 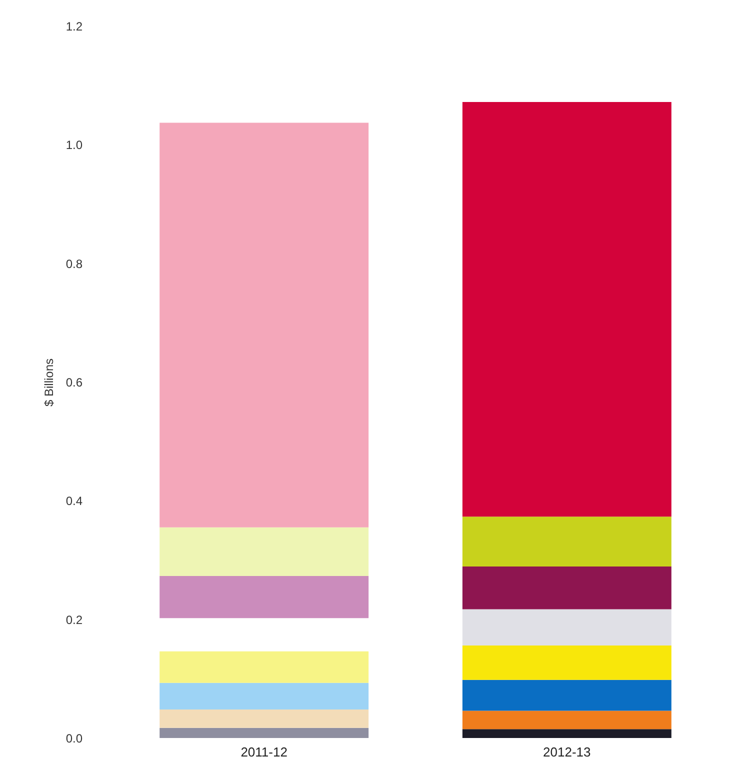 I want to click on x-tick-label: 2011-12, so click(x=264, y=752).